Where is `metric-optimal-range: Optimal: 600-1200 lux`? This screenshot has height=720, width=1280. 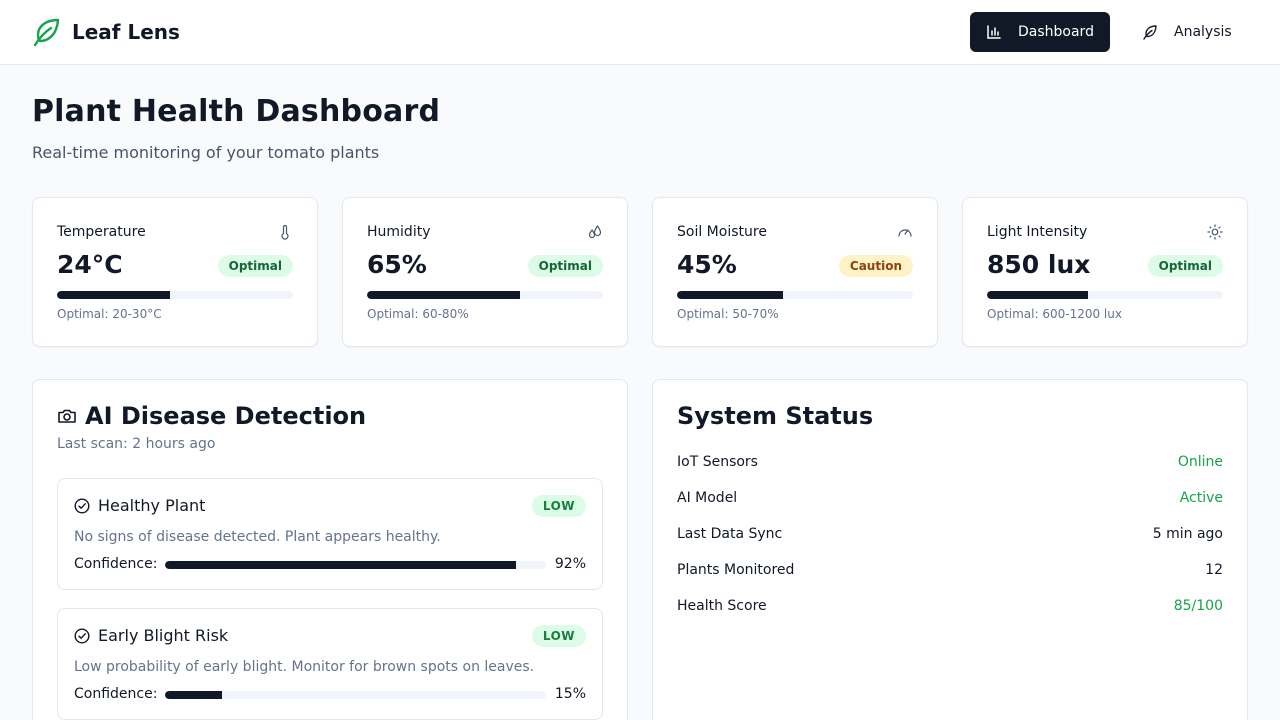 metric-optimal-range: Optimal: 600-1200 lux is located at coordinates (1054, 314).